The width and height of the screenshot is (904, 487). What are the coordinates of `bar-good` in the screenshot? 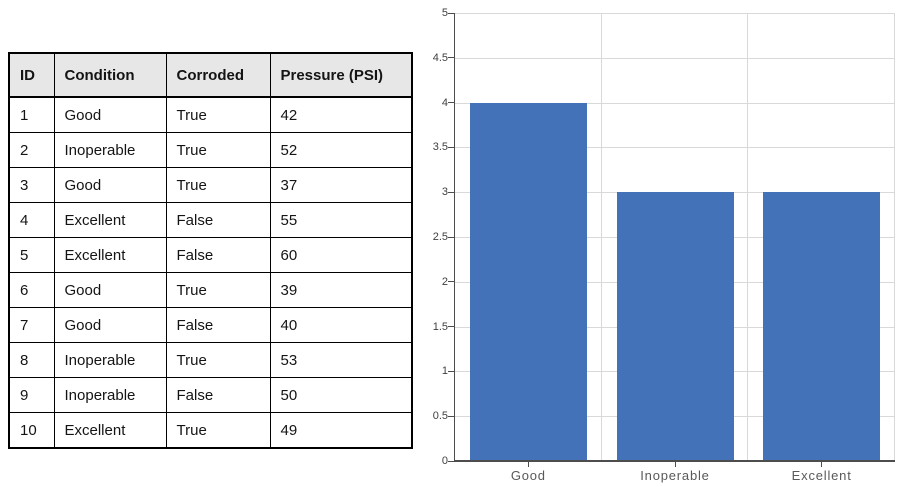 It's located at (528, 281).